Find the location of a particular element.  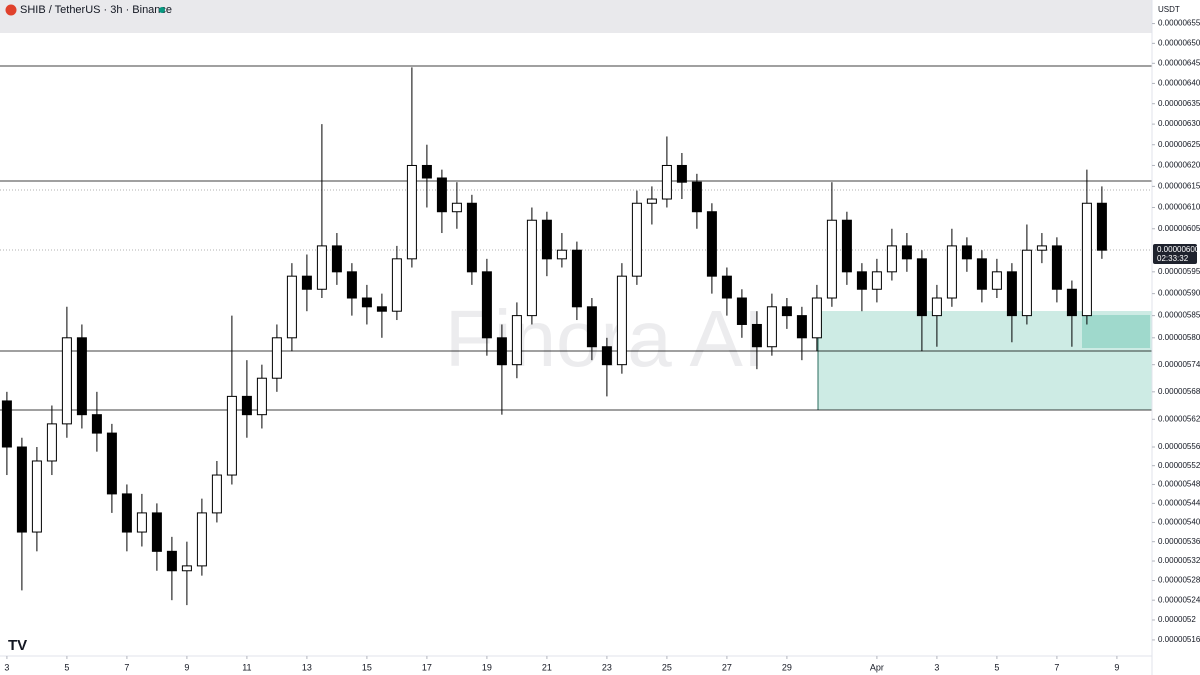

y-tick-label: 0.00000630 is located at coordinates (1179, 123).